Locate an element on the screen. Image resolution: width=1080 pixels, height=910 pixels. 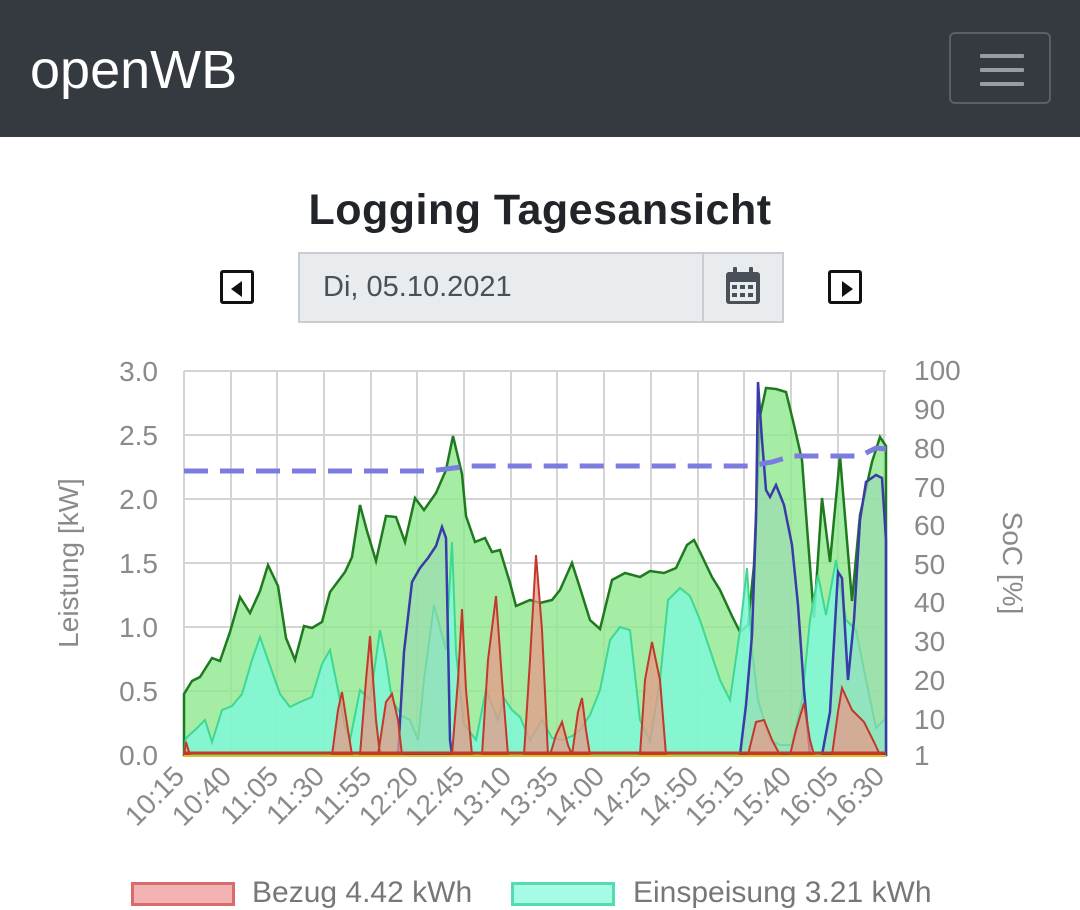
next-day-button is located at coordinates (845, 287).